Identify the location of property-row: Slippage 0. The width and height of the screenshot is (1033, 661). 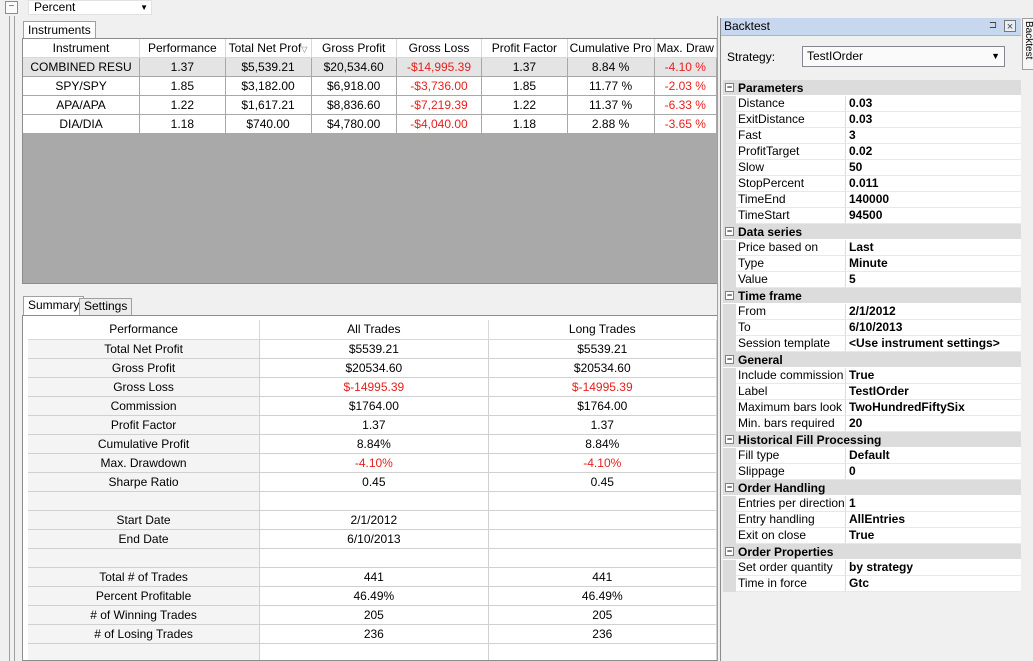
(872, 472).